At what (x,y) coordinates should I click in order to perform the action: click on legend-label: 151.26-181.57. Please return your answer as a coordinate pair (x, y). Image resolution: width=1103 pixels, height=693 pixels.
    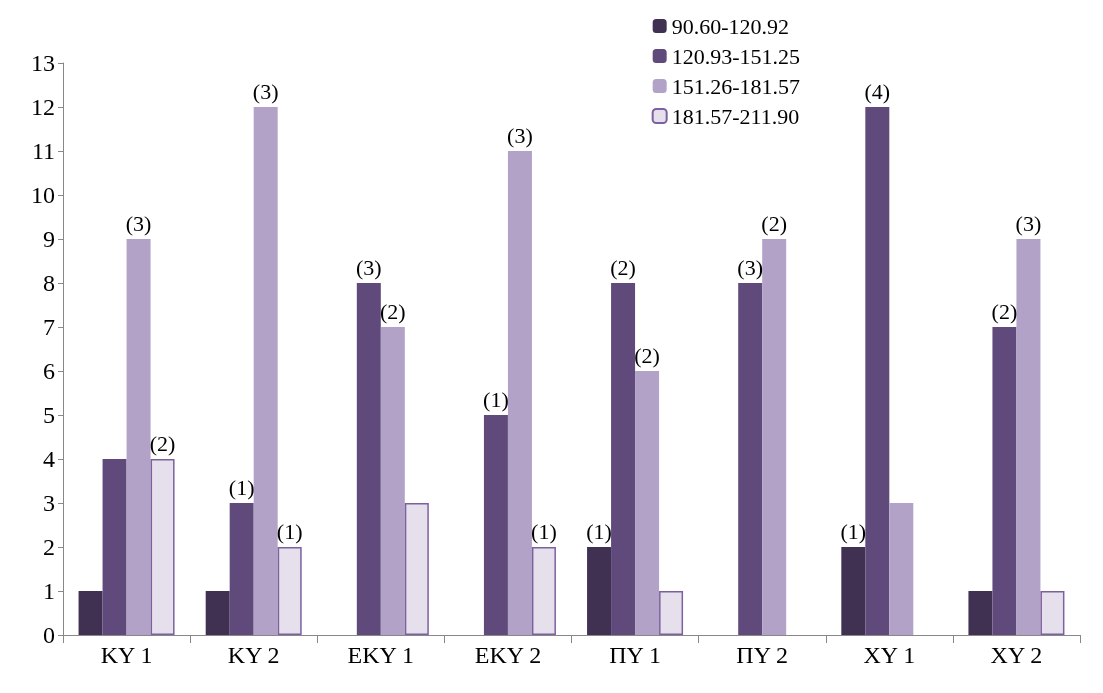
    Looking at the image, I should click on (735, 86).